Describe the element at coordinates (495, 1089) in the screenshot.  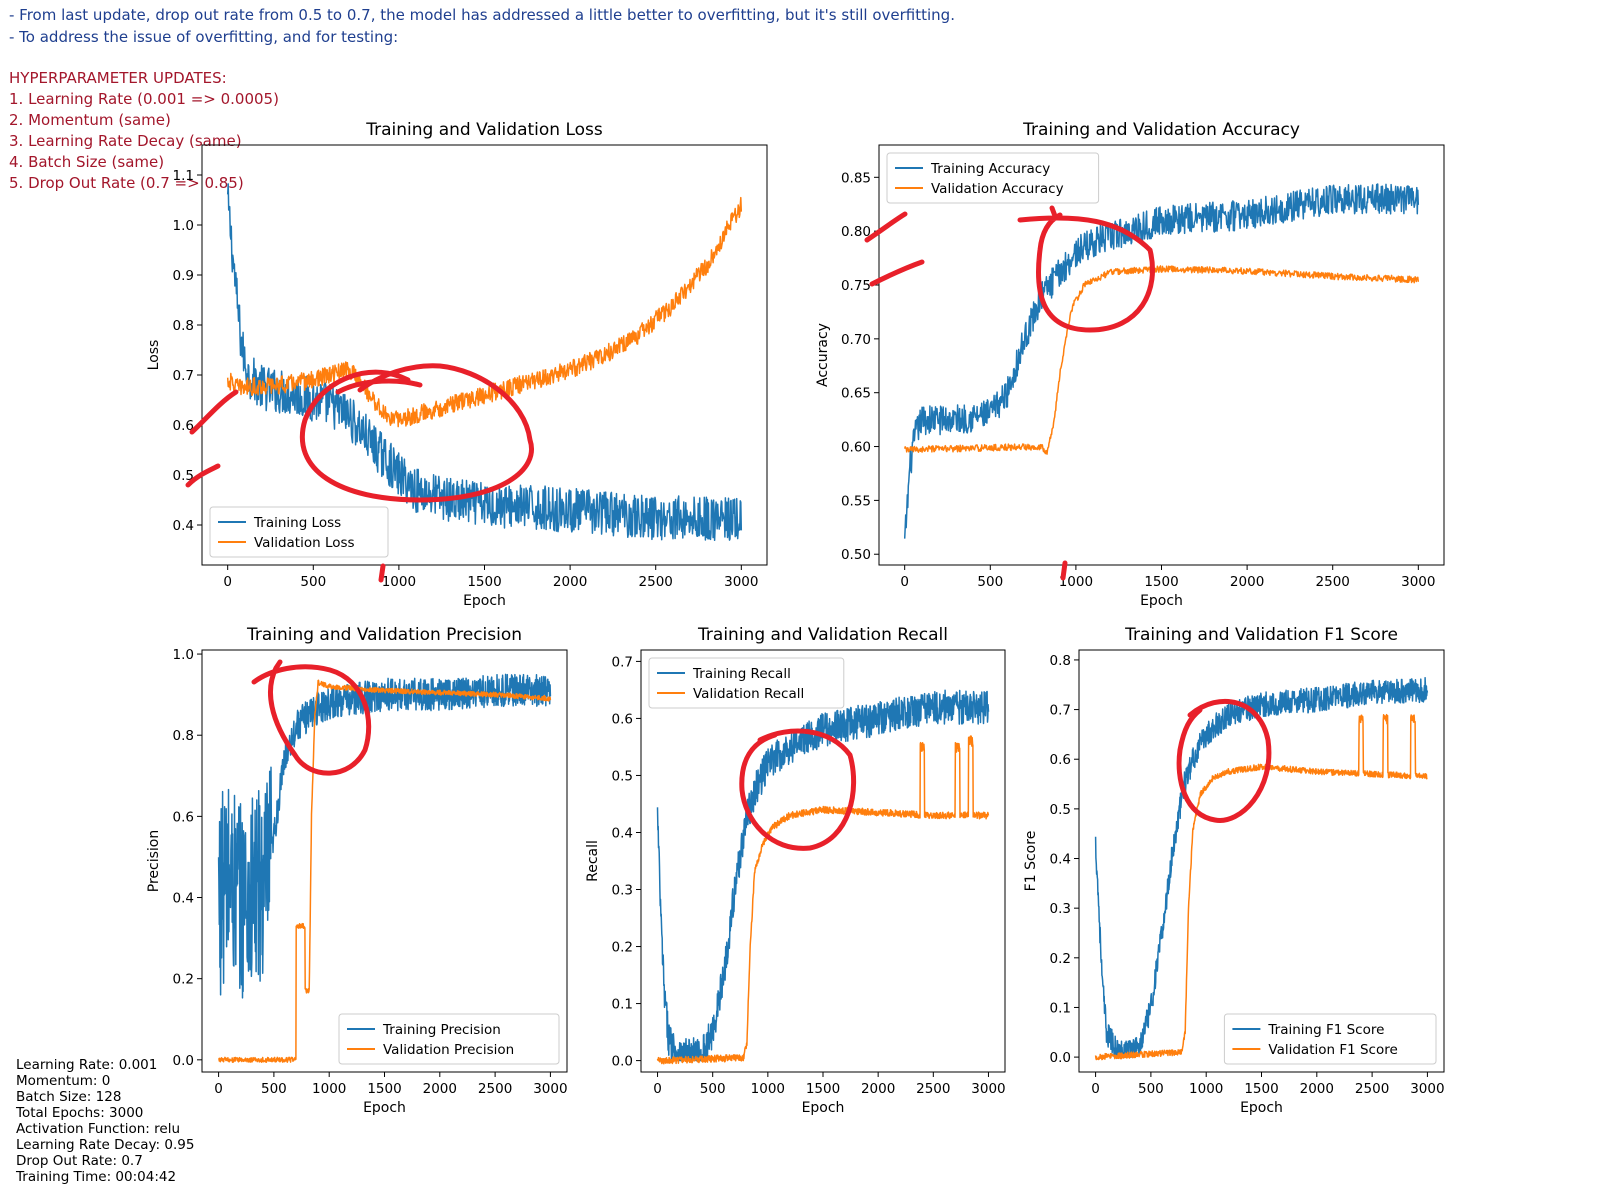
I see `x-tick-label: 2500` at that location.